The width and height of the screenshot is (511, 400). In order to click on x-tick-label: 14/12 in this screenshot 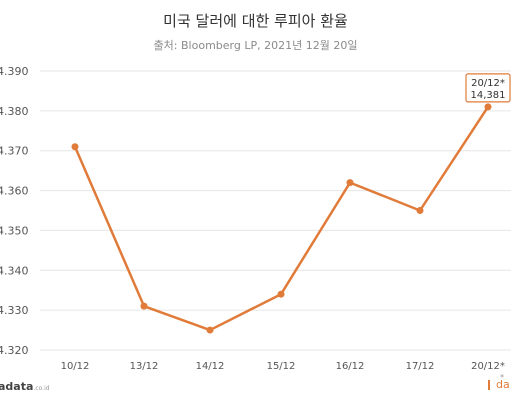, I will do `click(210, 366)`.